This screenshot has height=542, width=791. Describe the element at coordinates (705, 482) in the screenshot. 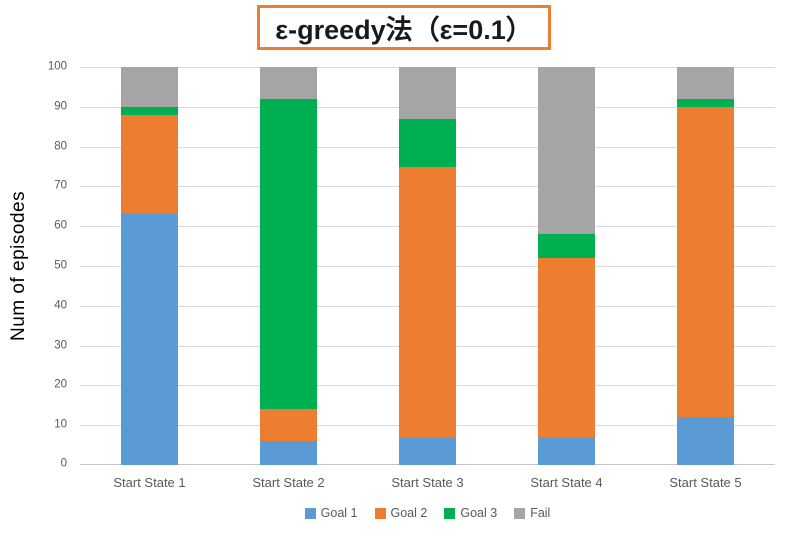

I see `x-axis-label-start-state-5: Start State 5` at that location.